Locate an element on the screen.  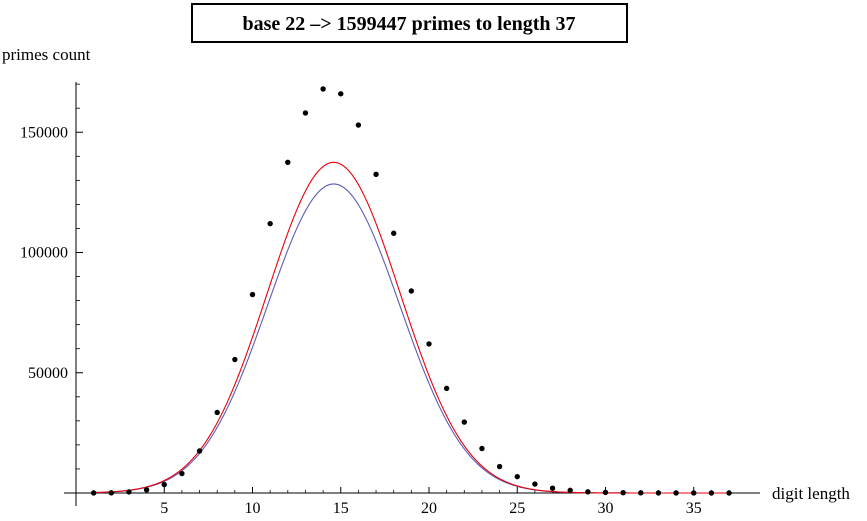
x-ticks: 5 10 15 20 25 30 35 is located at coordinates (411, 502).